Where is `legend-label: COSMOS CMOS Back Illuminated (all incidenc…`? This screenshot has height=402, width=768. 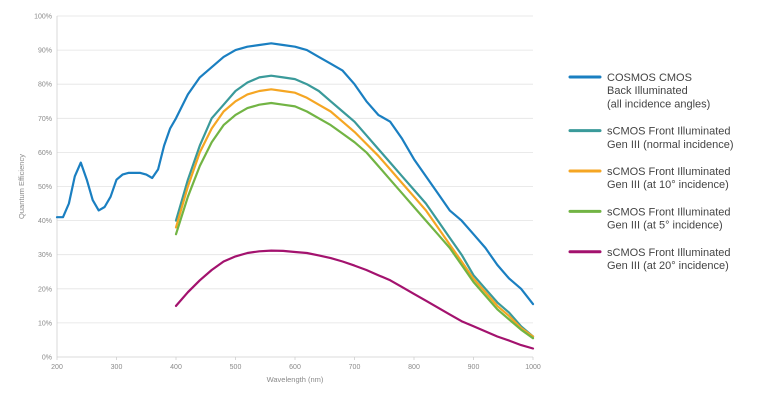 legend-label: COSMOS CMOS Back Illuminated (all incidenc… is located at coordinates (658, 91).